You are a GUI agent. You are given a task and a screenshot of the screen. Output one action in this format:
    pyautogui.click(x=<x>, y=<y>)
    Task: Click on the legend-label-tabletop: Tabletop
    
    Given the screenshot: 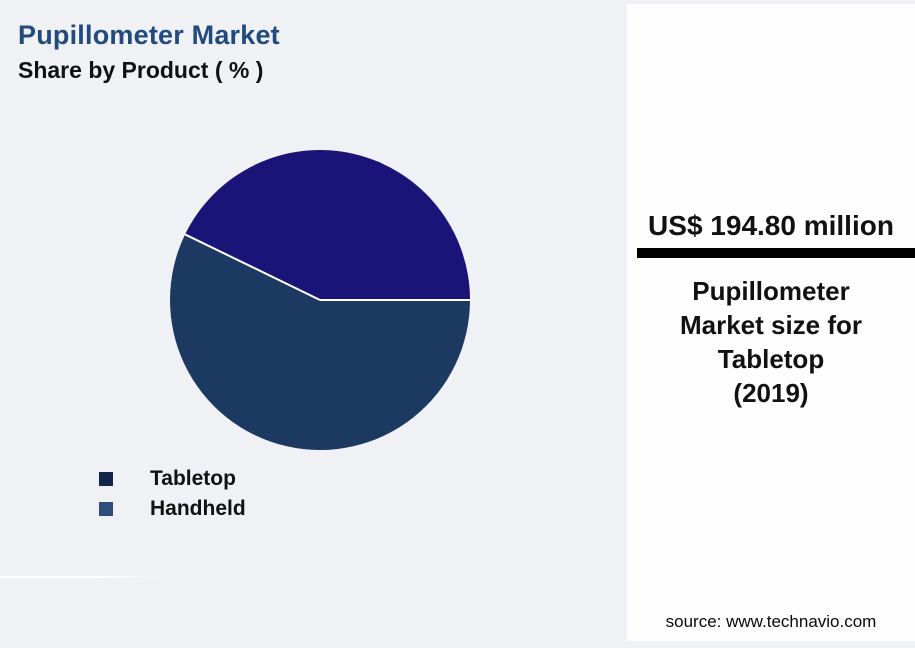 What is the action you would take?
    pyautogui.click(x=193, y=478)
    